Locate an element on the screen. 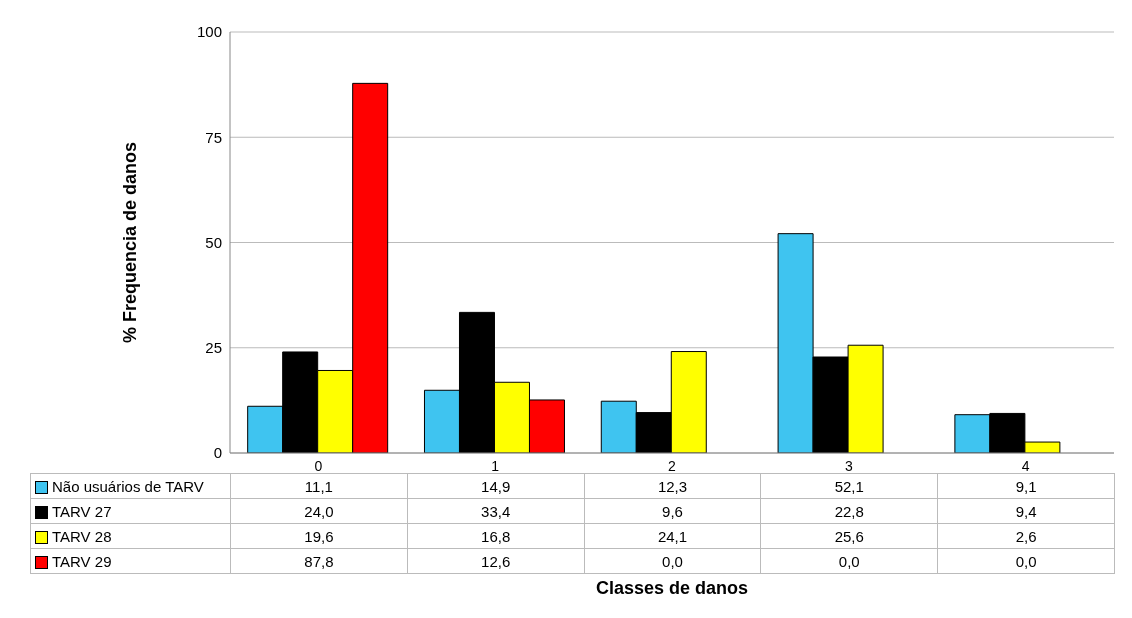 This screenshot has width=1132, height=618. data-label: 9,6 is located at coordinates (672, 511).